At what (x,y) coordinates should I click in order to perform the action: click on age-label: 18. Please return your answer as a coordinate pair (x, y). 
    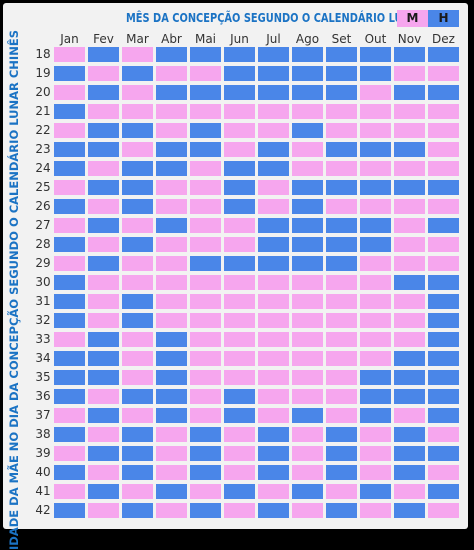
    Looking at the image, I should click on (43, 54).